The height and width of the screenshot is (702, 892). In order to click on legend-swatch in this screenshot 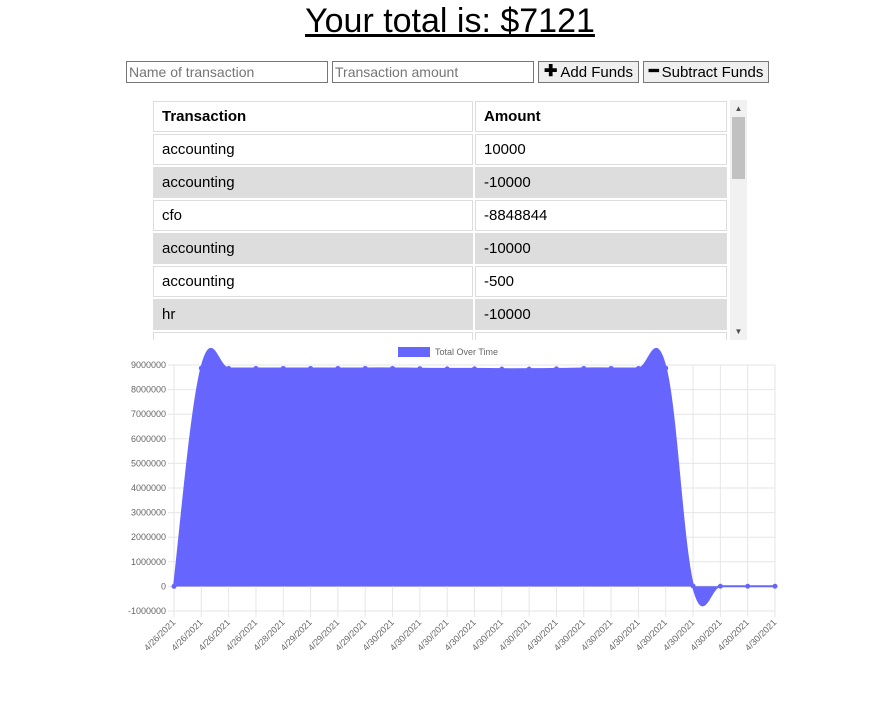, I will do `click(414, 352)`.